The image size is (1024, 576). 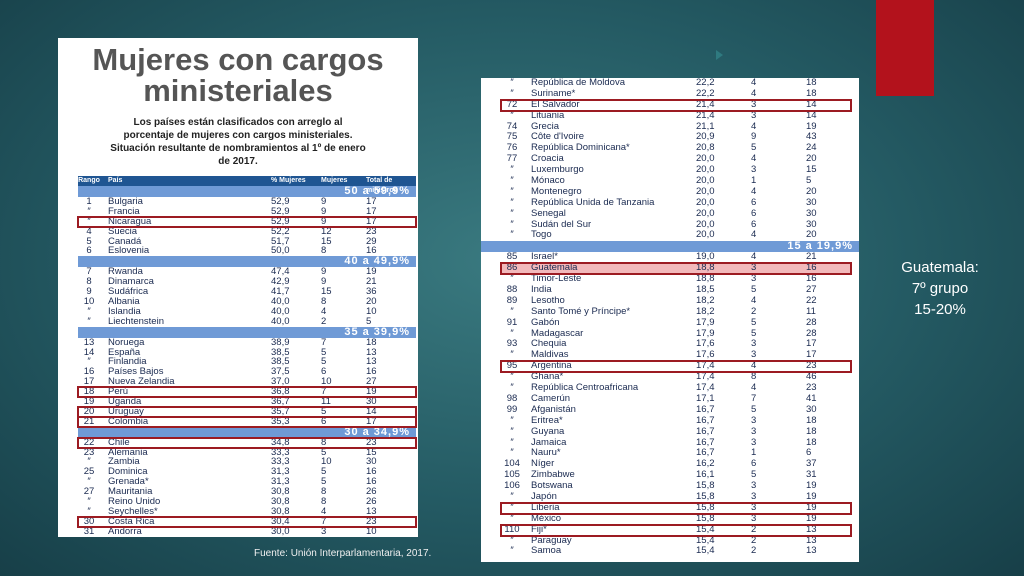 What do you see at coordinates (811, 333) in the screenshot?
I see `table-cell: 28` at bounding box center [811, 333].